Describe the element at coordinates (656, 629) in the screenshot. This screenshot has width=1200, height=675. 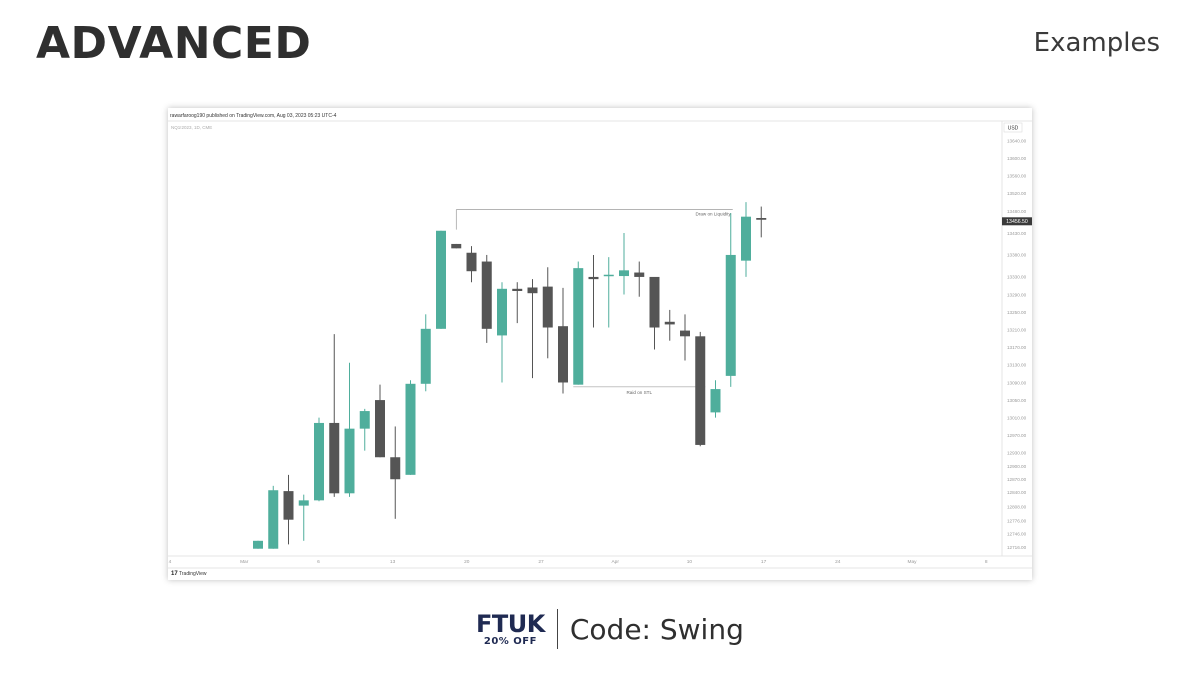
I see `promo-code: Code: Swing` at that location.